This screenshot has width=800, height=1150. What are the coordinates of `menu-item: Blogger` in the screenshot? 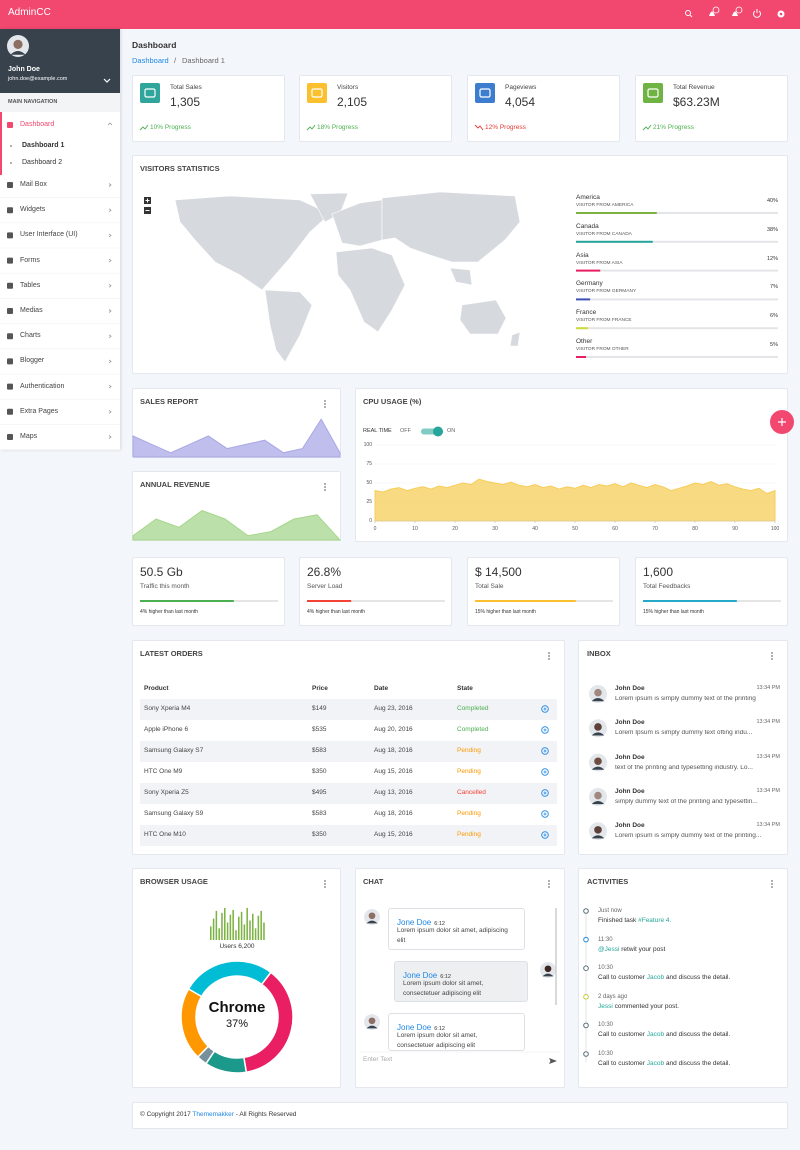 It's located at (32, 361).